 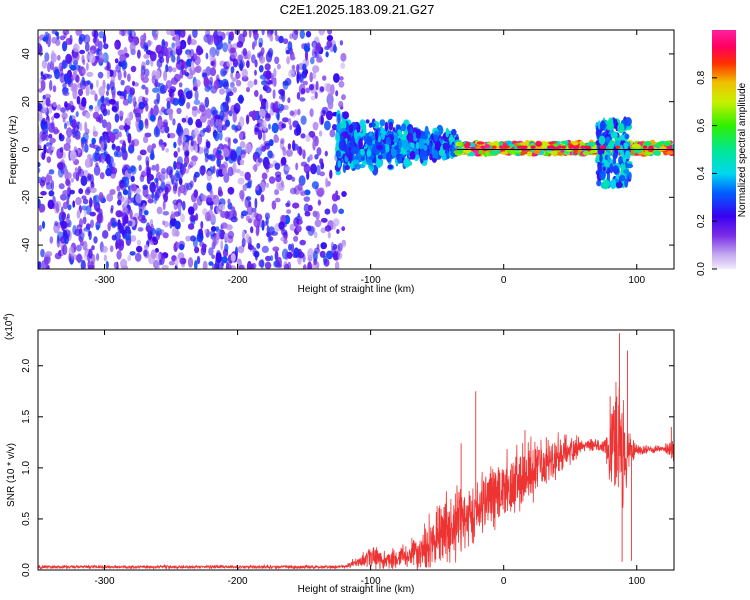 What do you see at coordinates (742, 149) in the screenshot?
I see `colorbar-label: Normalized spectral amplitude` at bounding box center [742, 149].